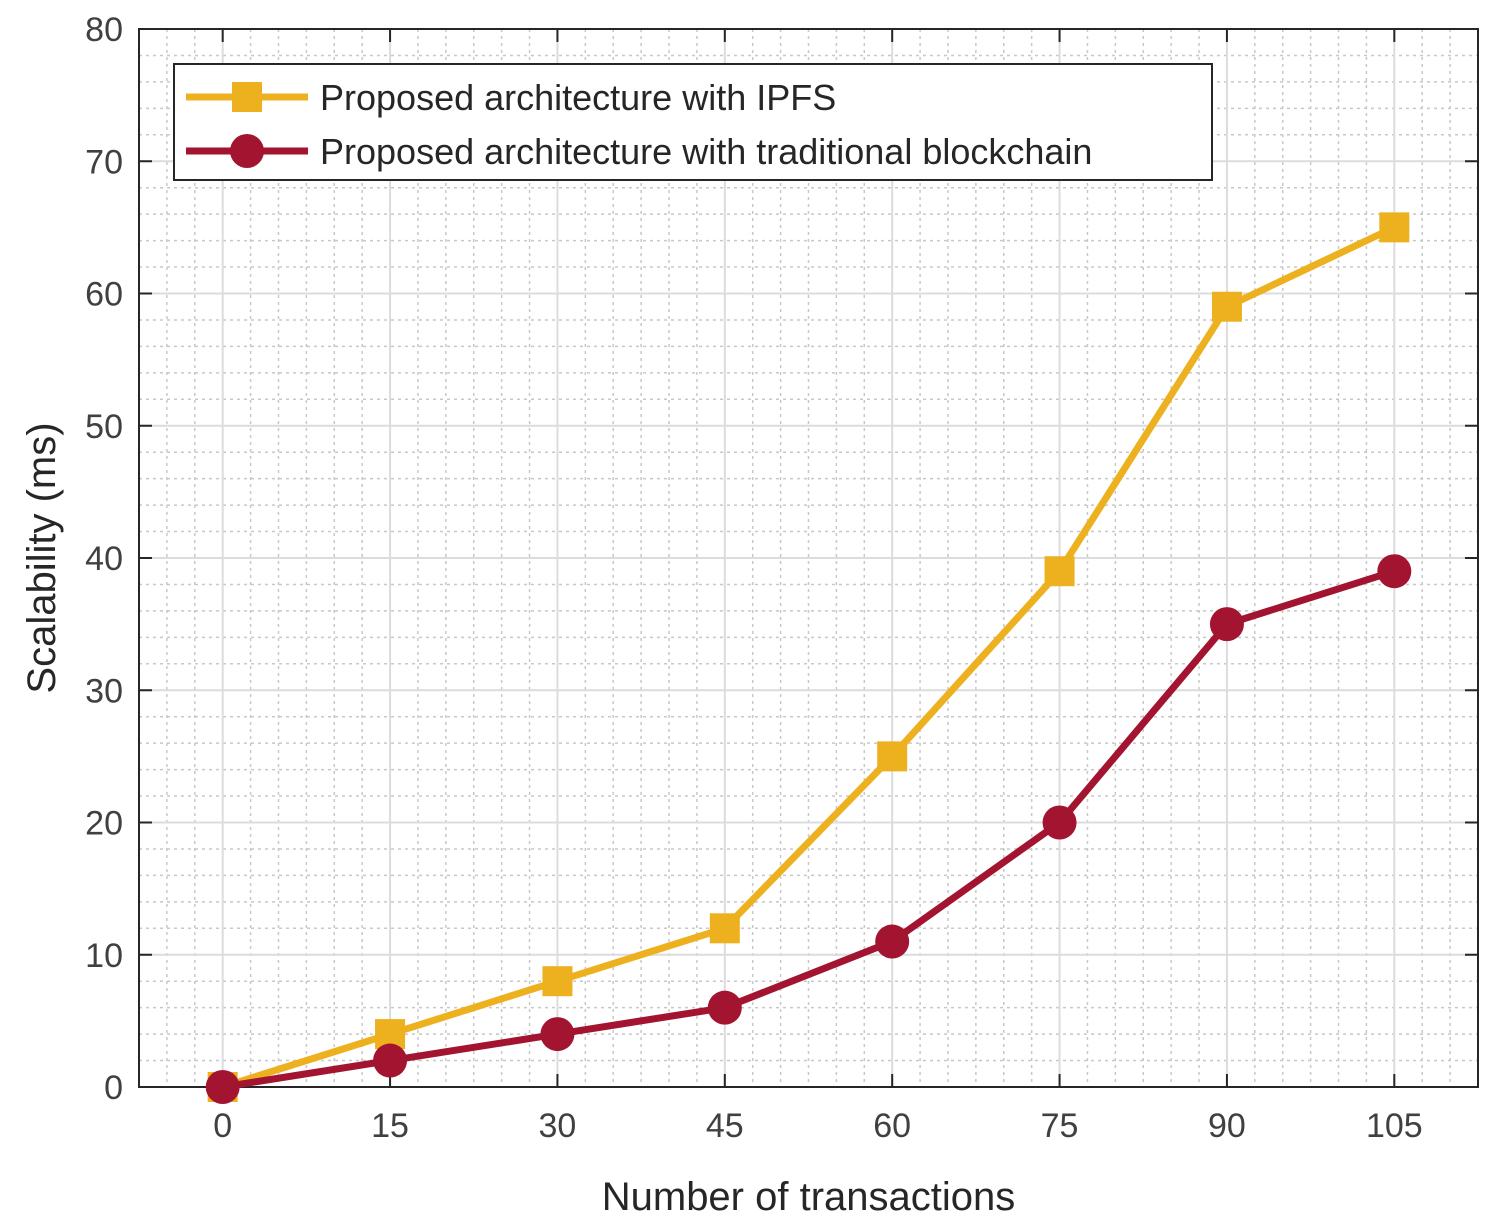 This screenshot has width=1494, height=1229. Describe the element at coordinates (1227, 1126) in the screenshot. I see `x-tick-label: 90` at that location.